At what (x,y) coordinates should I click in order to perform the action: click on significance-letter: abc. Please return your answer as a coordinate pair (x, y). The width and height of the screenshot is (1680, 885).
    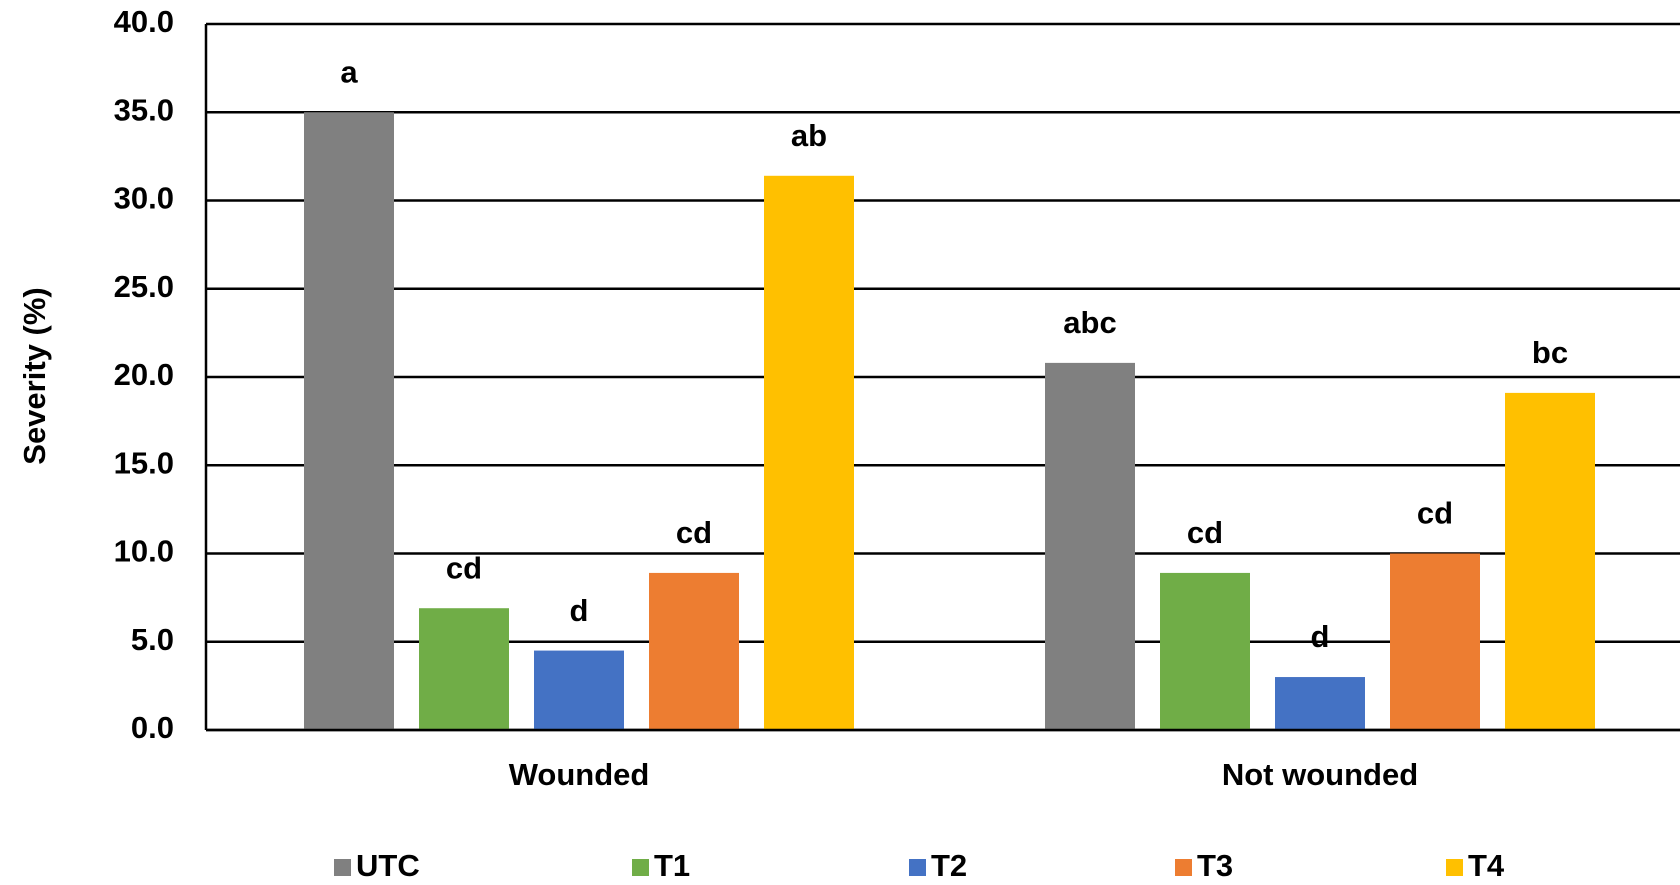
    Looking at the image, I should click on (1089, 322).